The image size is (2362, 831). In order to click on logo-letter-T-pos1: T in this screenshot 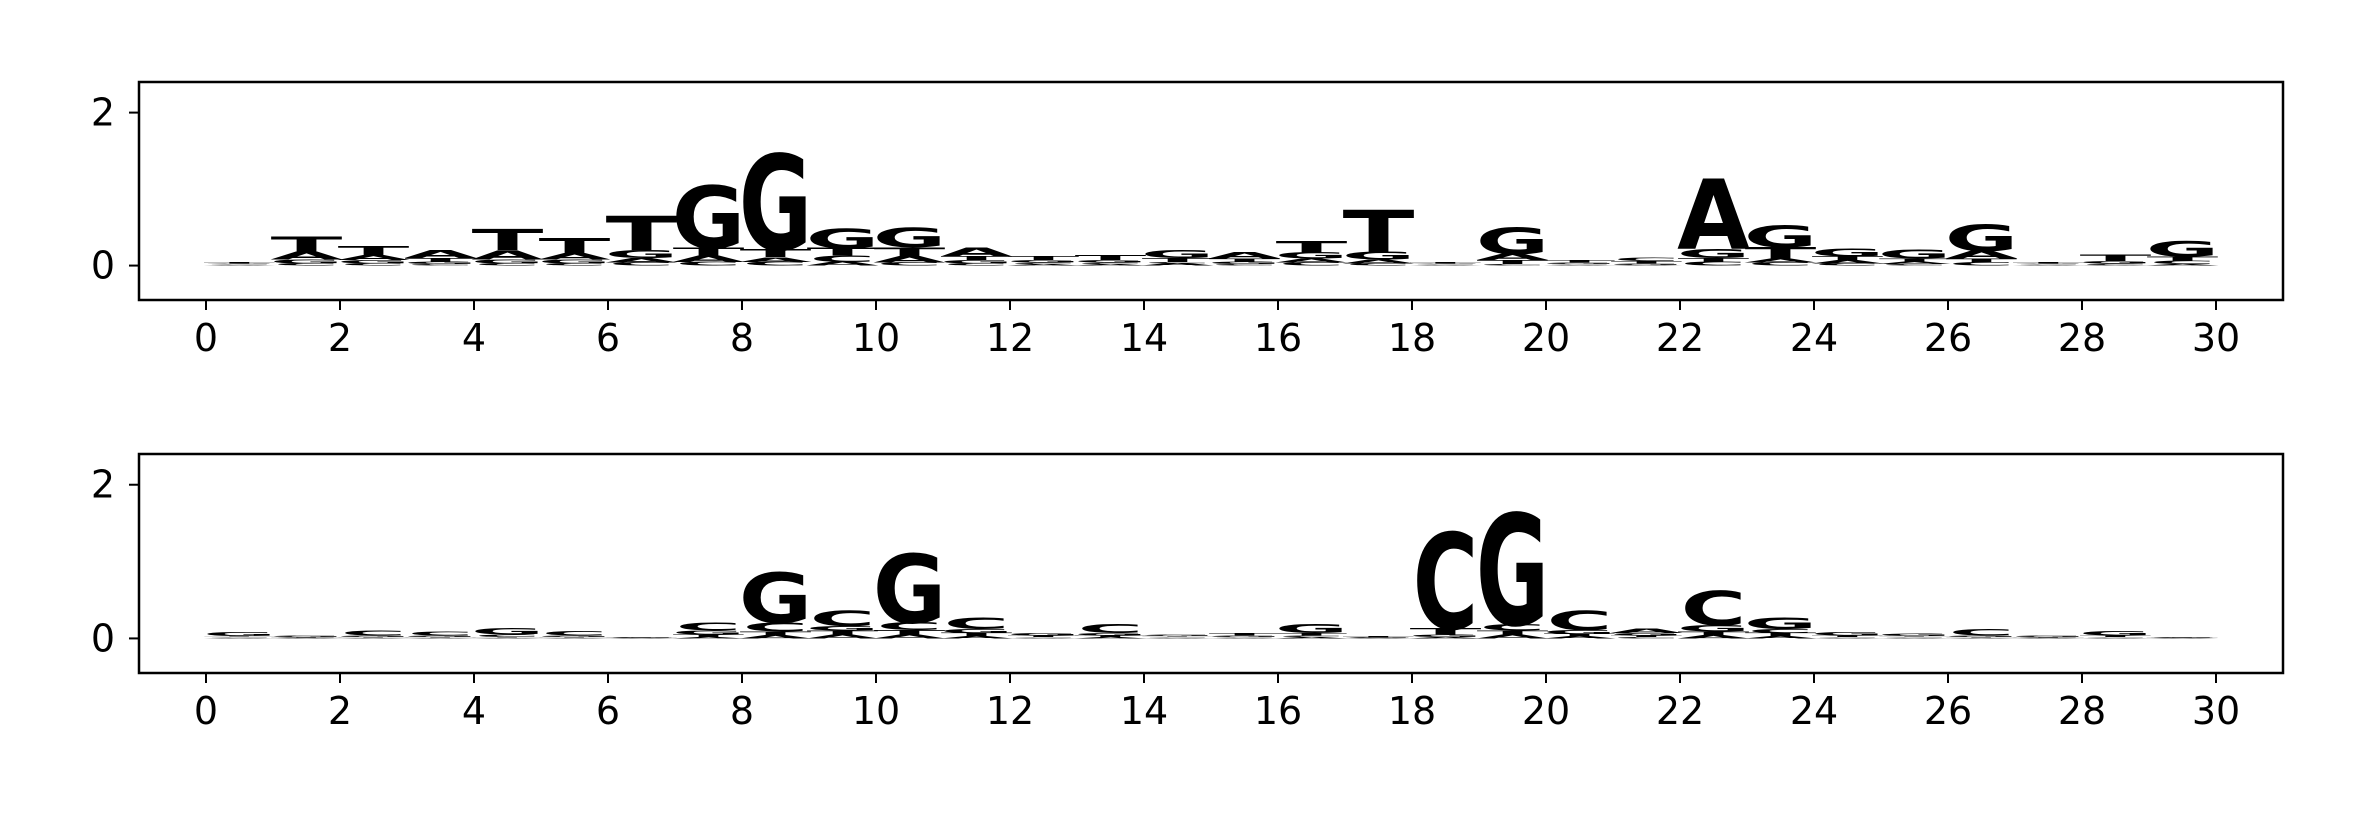, I will do `click(307, 637)`.